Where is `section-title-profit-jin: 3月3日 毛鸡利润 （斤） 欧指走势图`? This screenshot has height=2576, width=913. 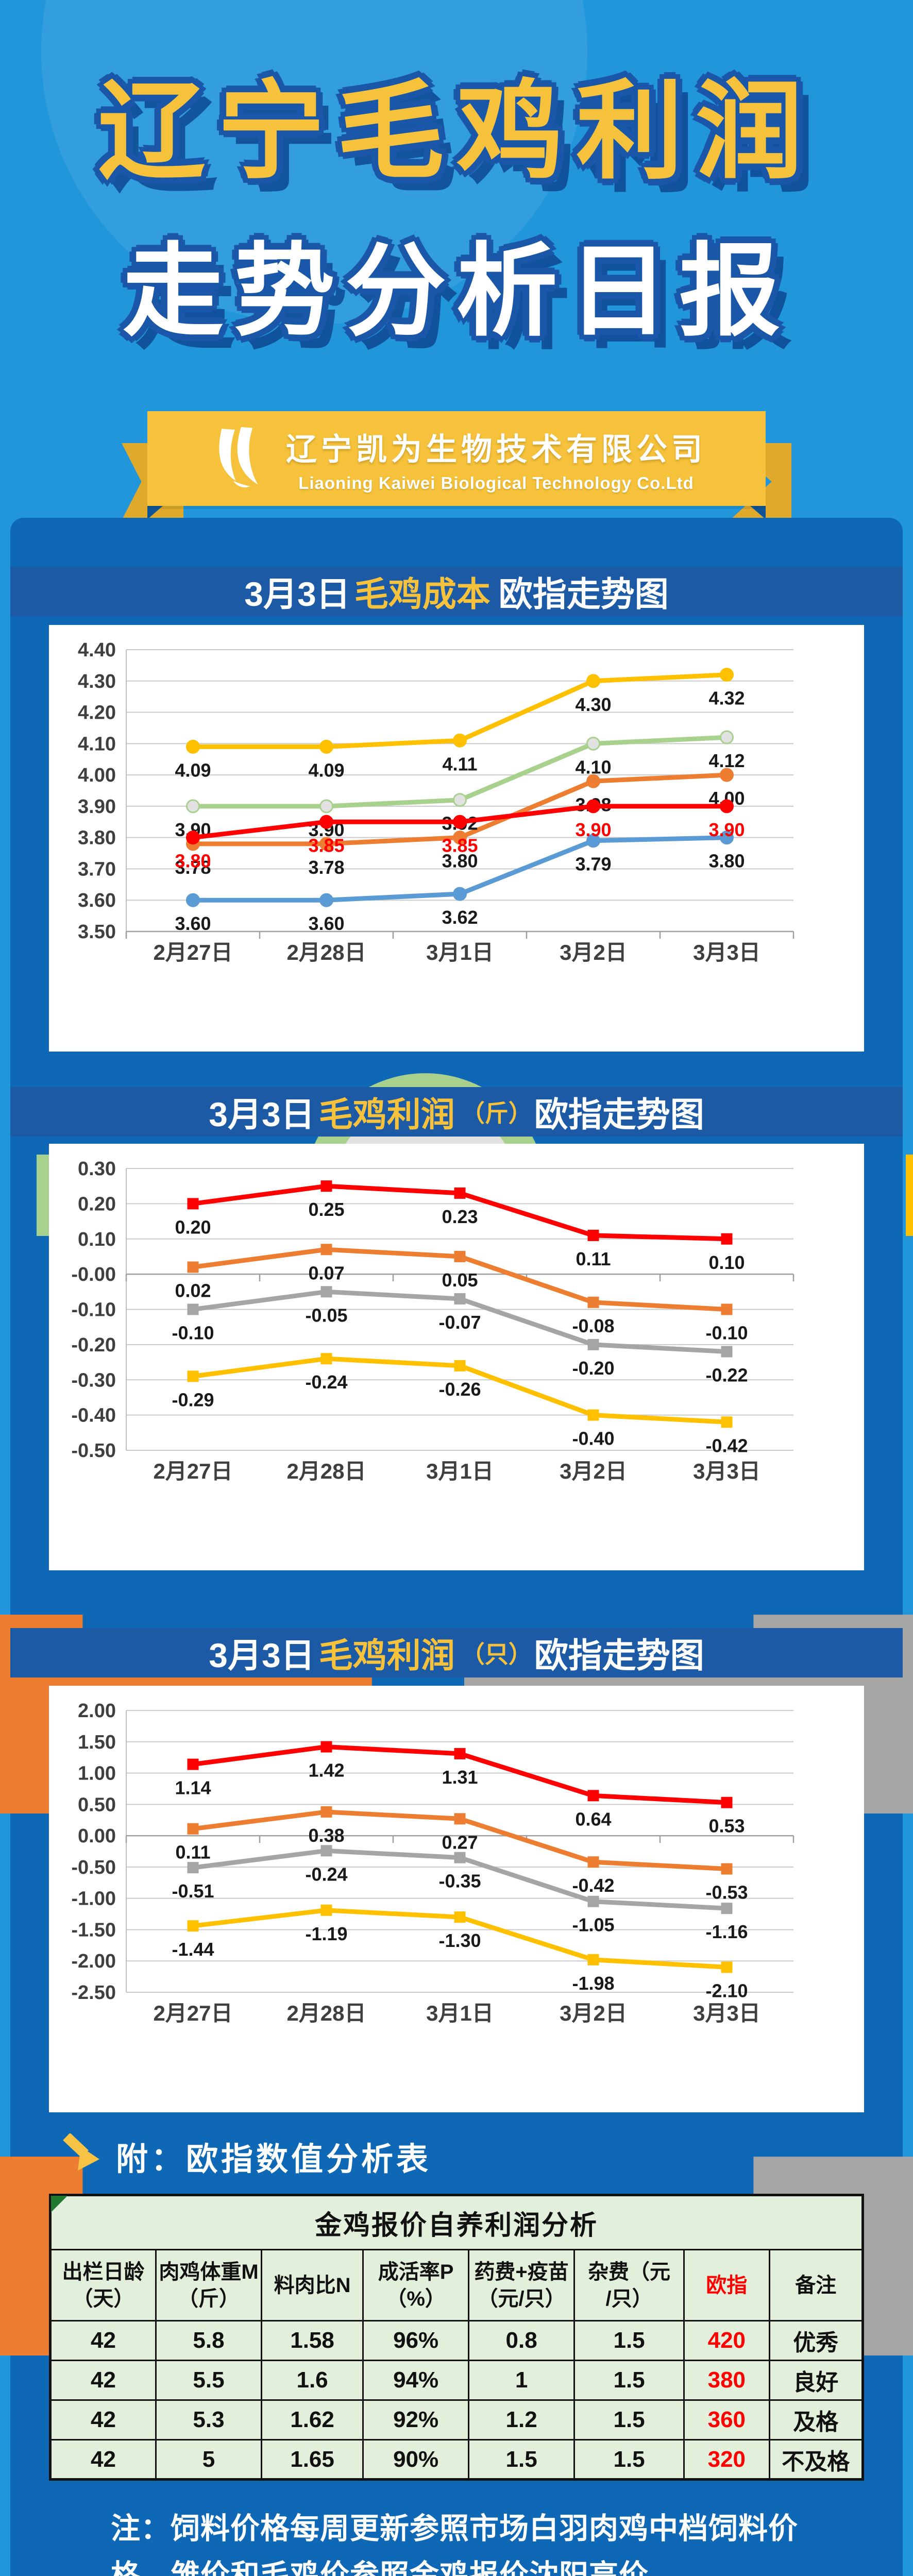 section-title-profit-jin: 3月3日 毛鸡利润 （斤） 欧指走势图 is located at coordinates (457, 1112).